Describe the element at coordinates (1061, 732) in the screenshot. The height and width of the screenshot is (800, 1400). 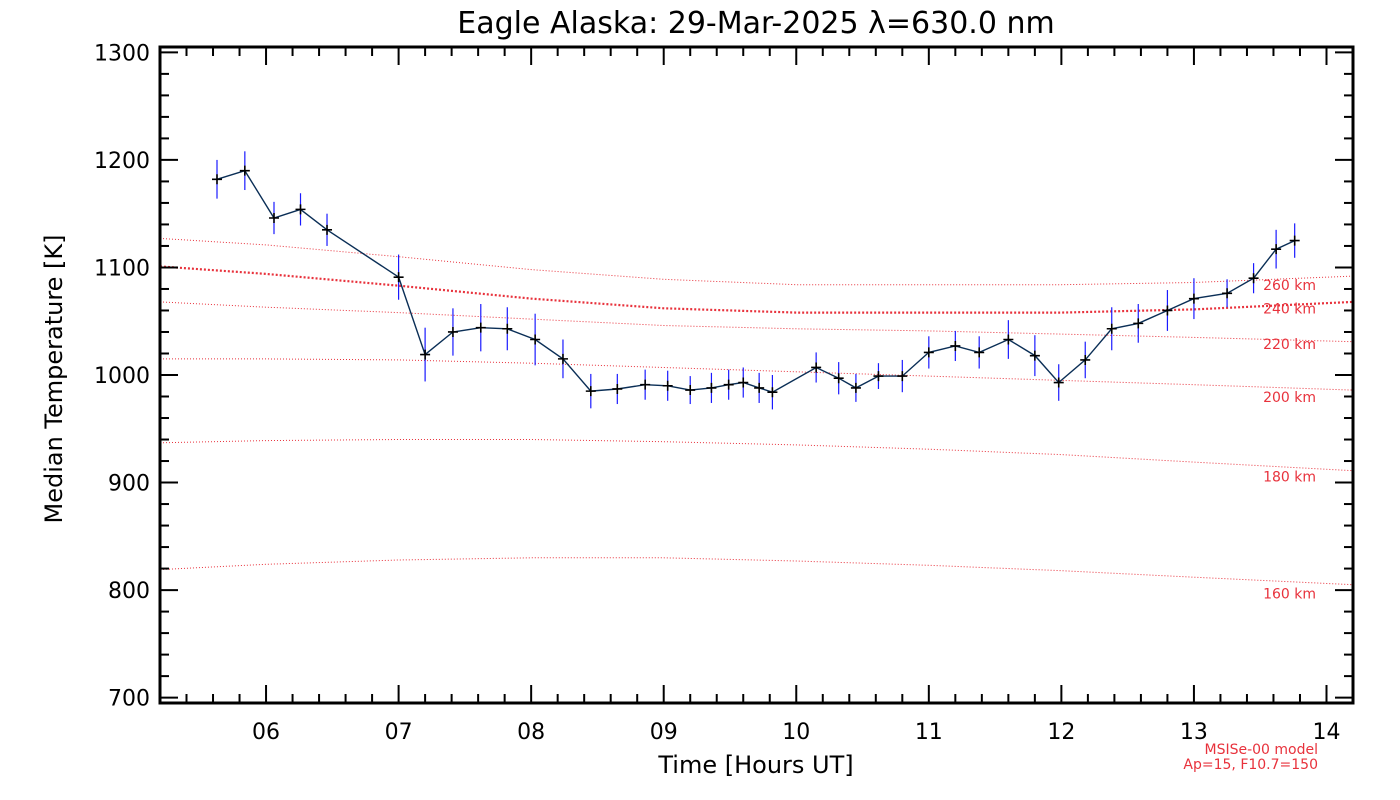
I see `x-tick-label: 12` at that location.